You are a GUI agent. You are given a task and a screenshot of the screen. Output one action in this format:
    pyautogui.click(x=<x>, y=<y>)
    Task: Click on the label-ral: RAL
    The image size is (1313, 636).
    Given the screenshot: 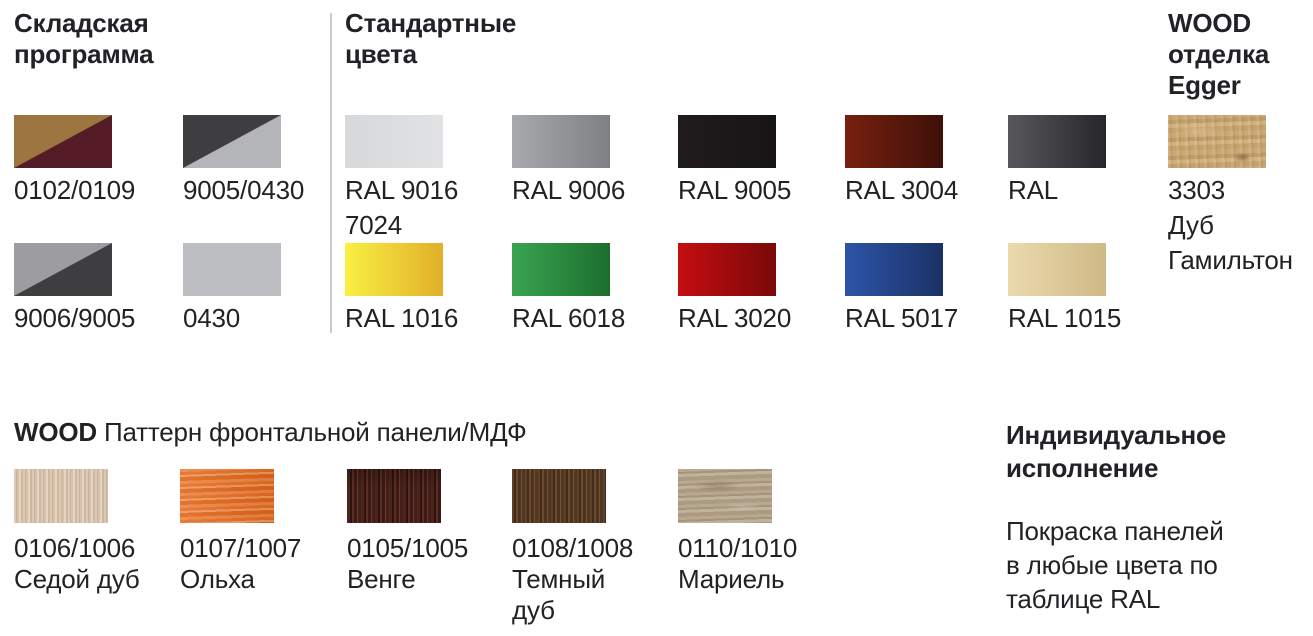 What is the action you would take?
    pyautogui.click(x=1033, y=190)
    